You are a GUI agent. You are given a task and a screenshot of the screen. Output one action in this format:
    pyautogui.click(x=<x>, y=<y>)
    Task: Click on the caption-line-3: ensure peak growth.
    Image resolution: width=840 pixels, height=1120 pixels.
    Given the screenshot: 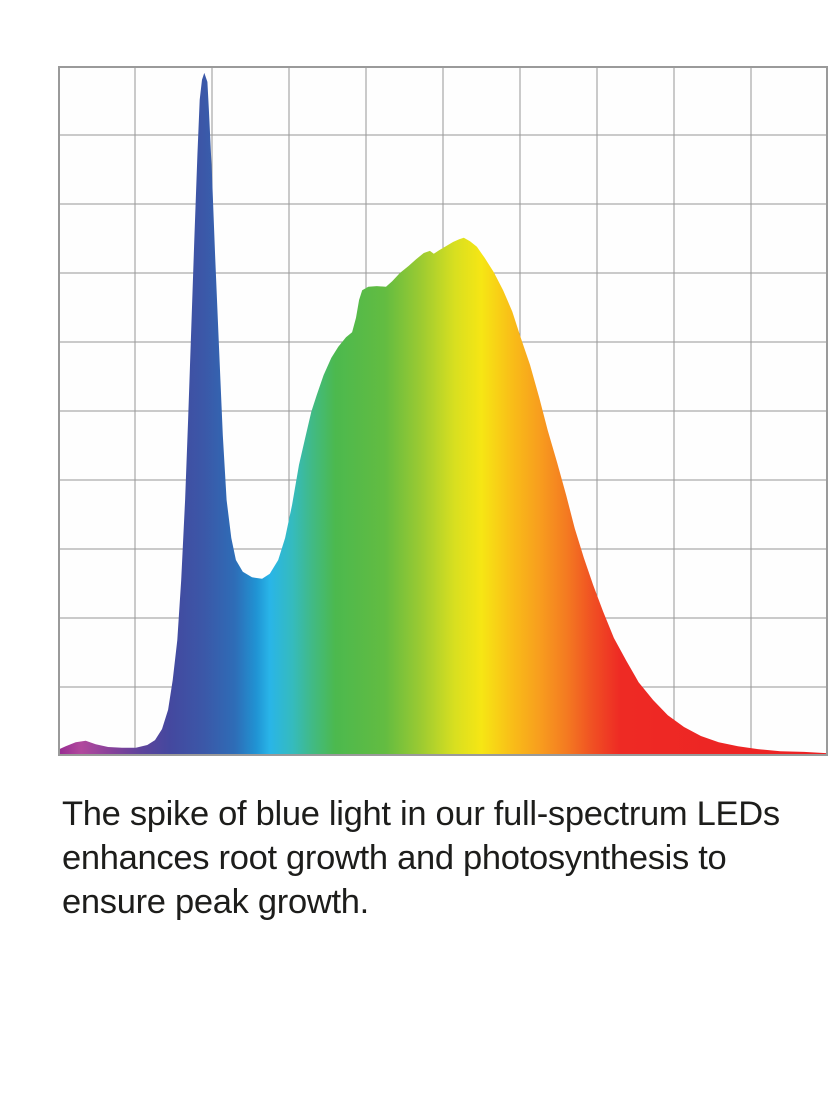 What is the action you would take?
    pyautogui.click(x=215, y=902)
    